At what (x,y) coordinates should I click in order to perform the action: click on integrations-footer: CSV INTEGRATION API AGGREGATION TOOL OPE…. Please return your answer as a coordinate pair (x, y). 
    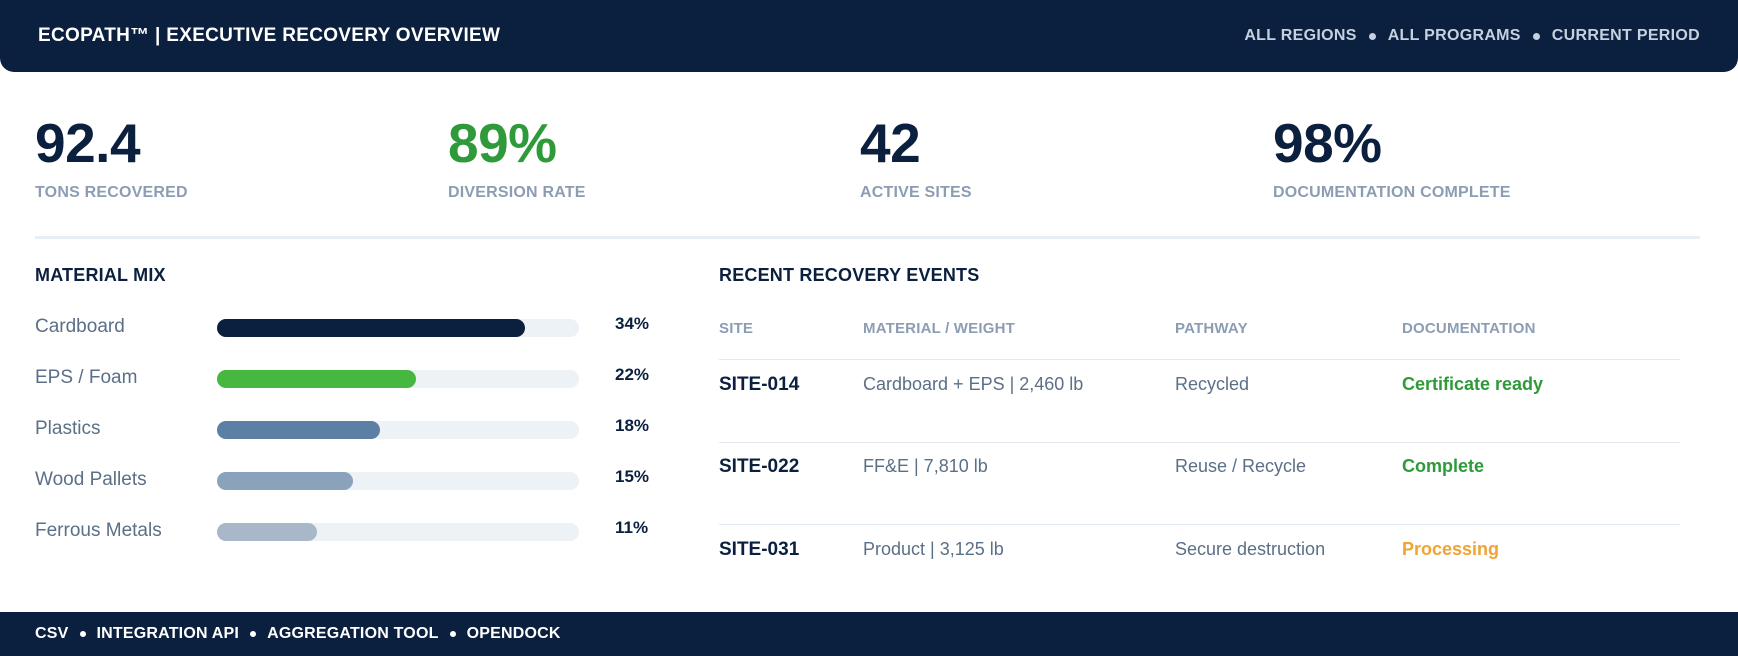
    Looking at the image, I should click on (869, 634).